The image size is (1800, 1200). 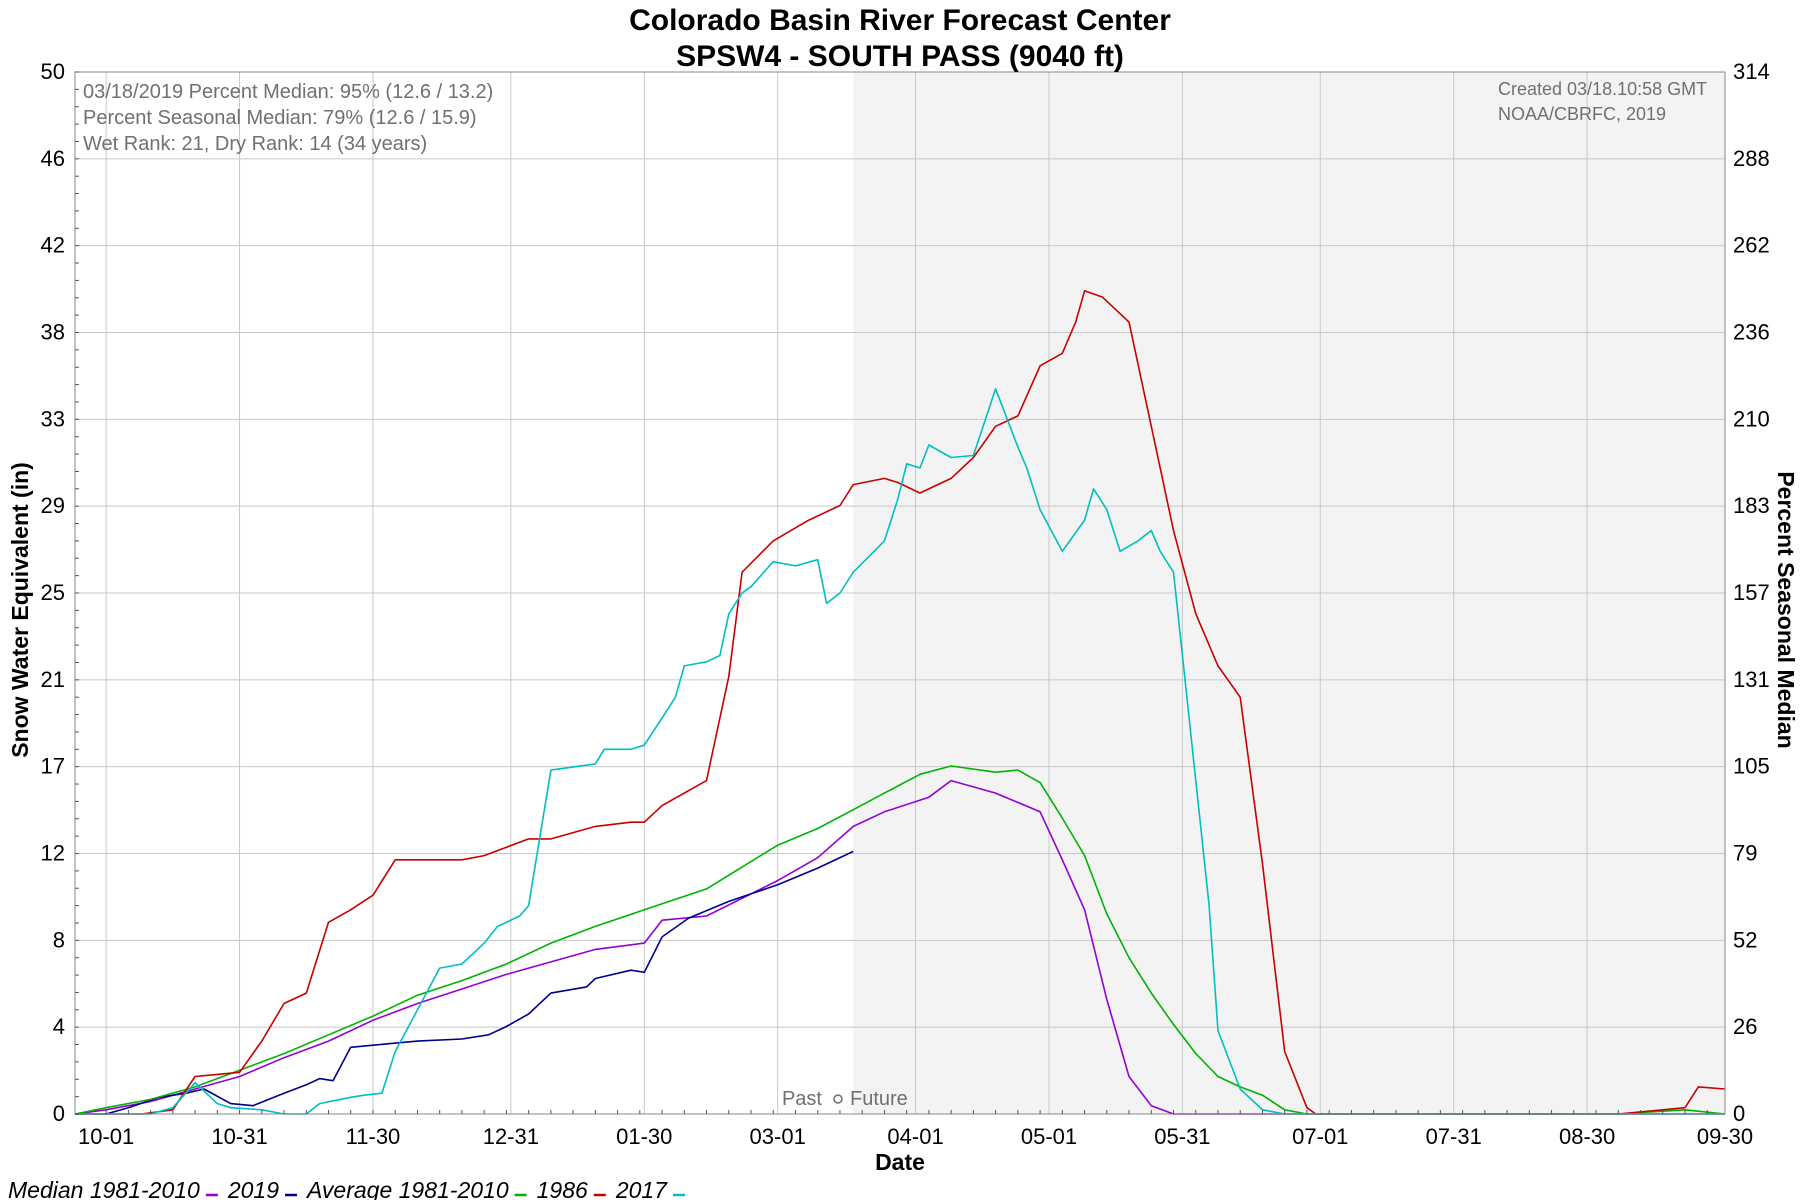 I want to click on y2-tick-label: 131, so click(x=1751, y=679).